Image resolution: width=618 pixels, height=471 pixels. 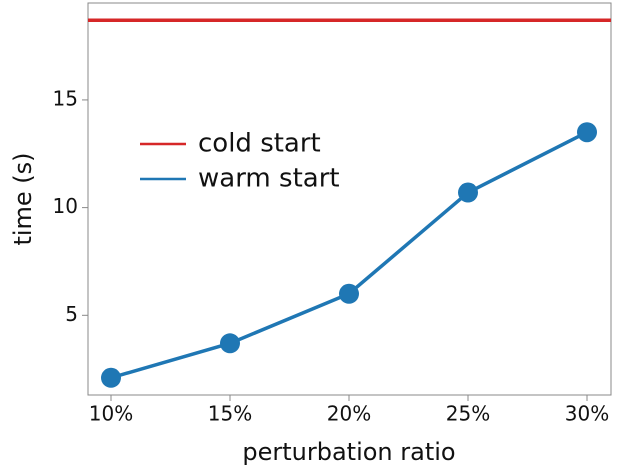 What do you see at coordinates (349, 414) in the screenshot?
I see `x-tick-label: 20%` at bounding box center [349, 414].